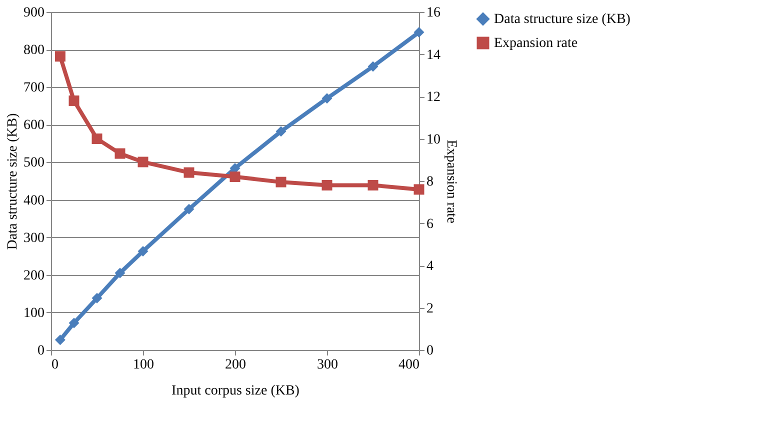  I want to click on y2-tick-label: 16, so click(433, 13).